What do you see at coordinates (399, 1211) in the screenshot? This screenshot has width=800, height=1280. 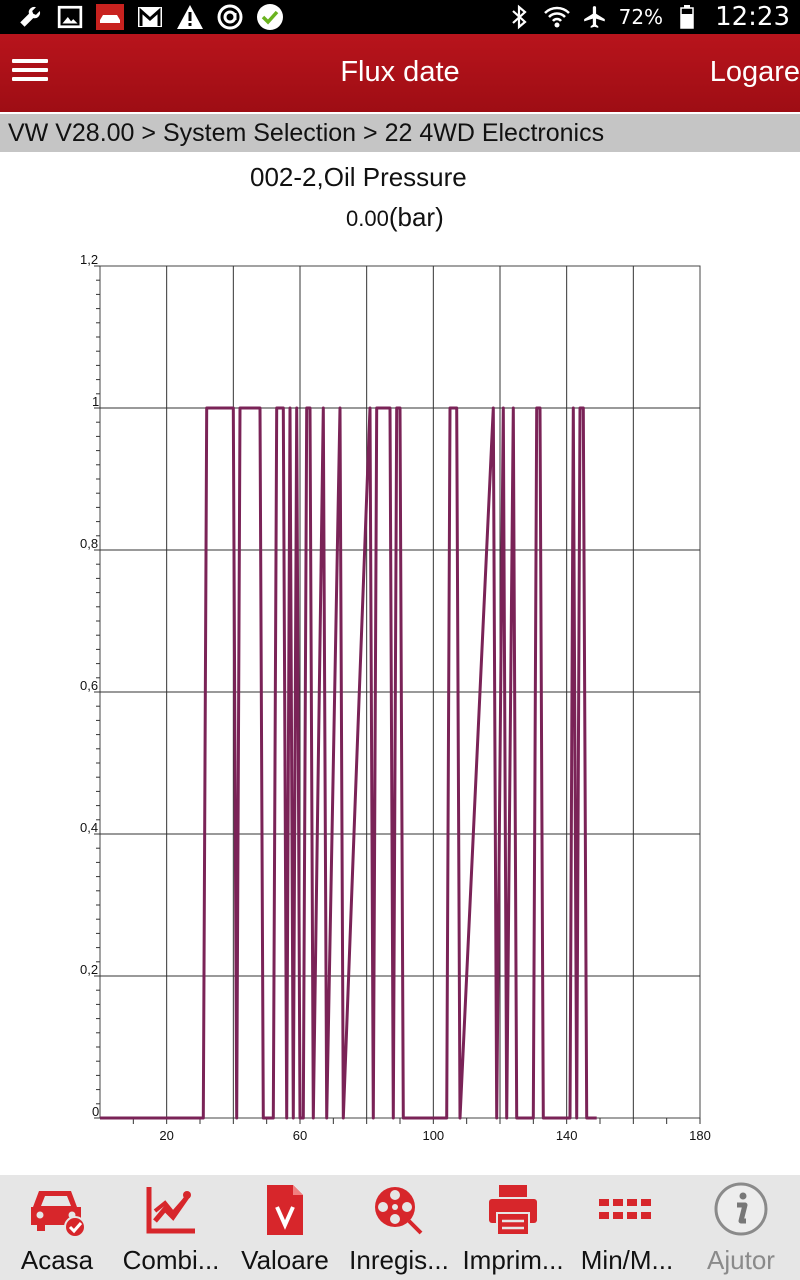 I see `film-reel-record-icon` at bounding box center [399, 1211].